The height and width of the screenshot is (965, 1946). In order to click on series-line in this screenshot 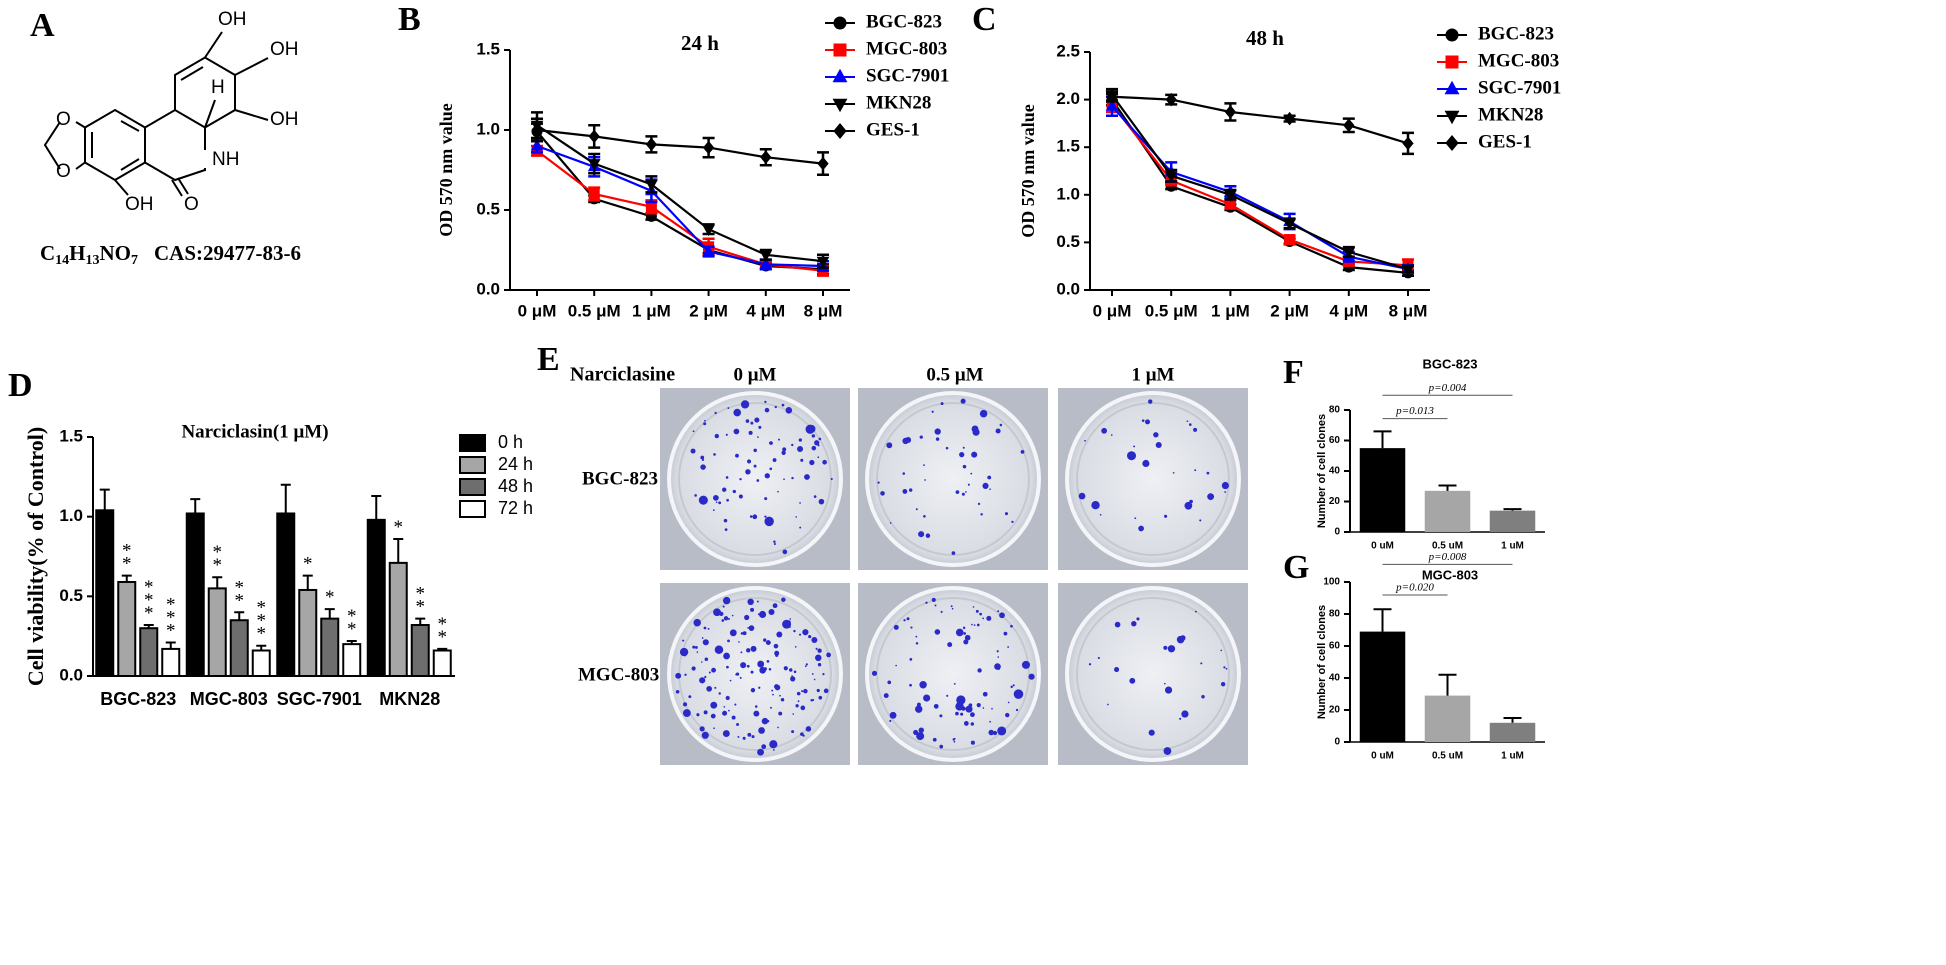, I will do `click(1260, 186)`.